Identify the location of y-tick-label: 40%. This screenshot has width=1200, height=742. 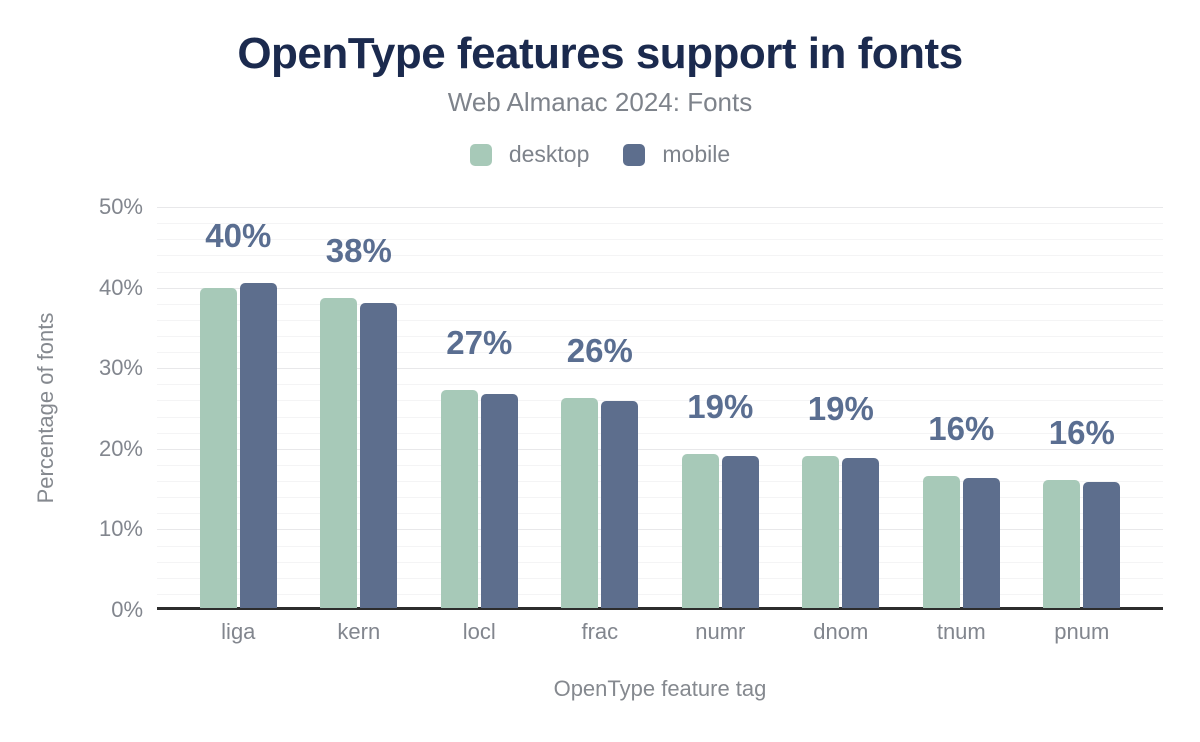
(120, 287).